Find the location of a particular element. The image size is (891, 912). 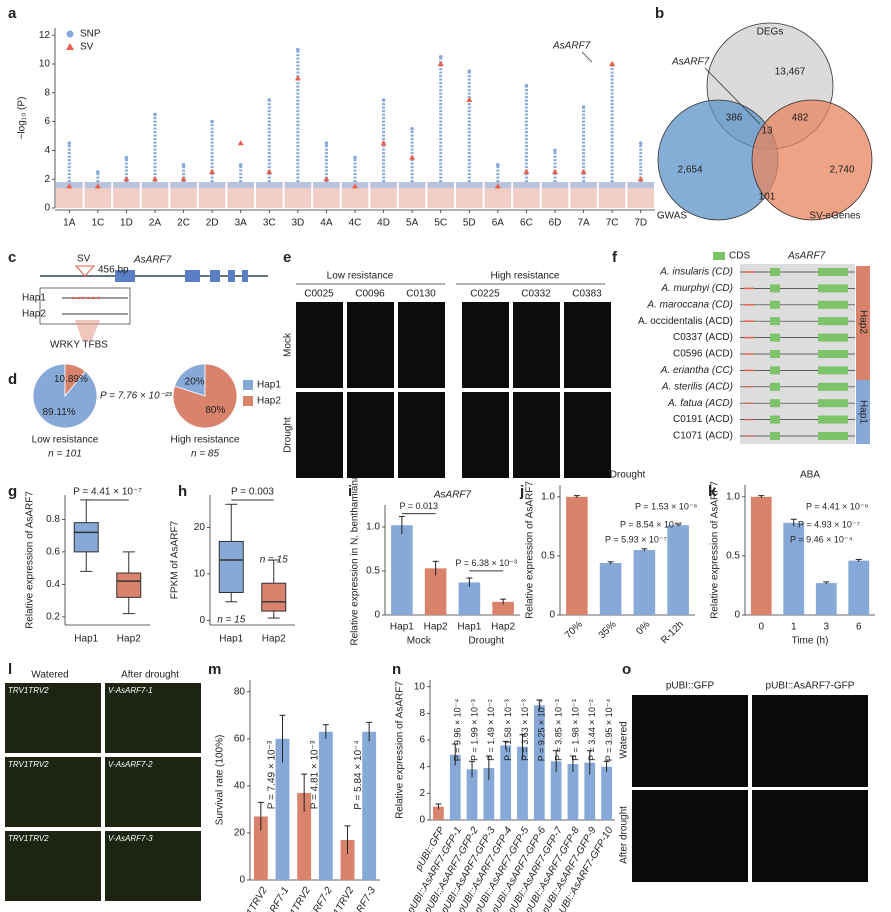

venn-count: 101 is located at coordinates (767, 197).